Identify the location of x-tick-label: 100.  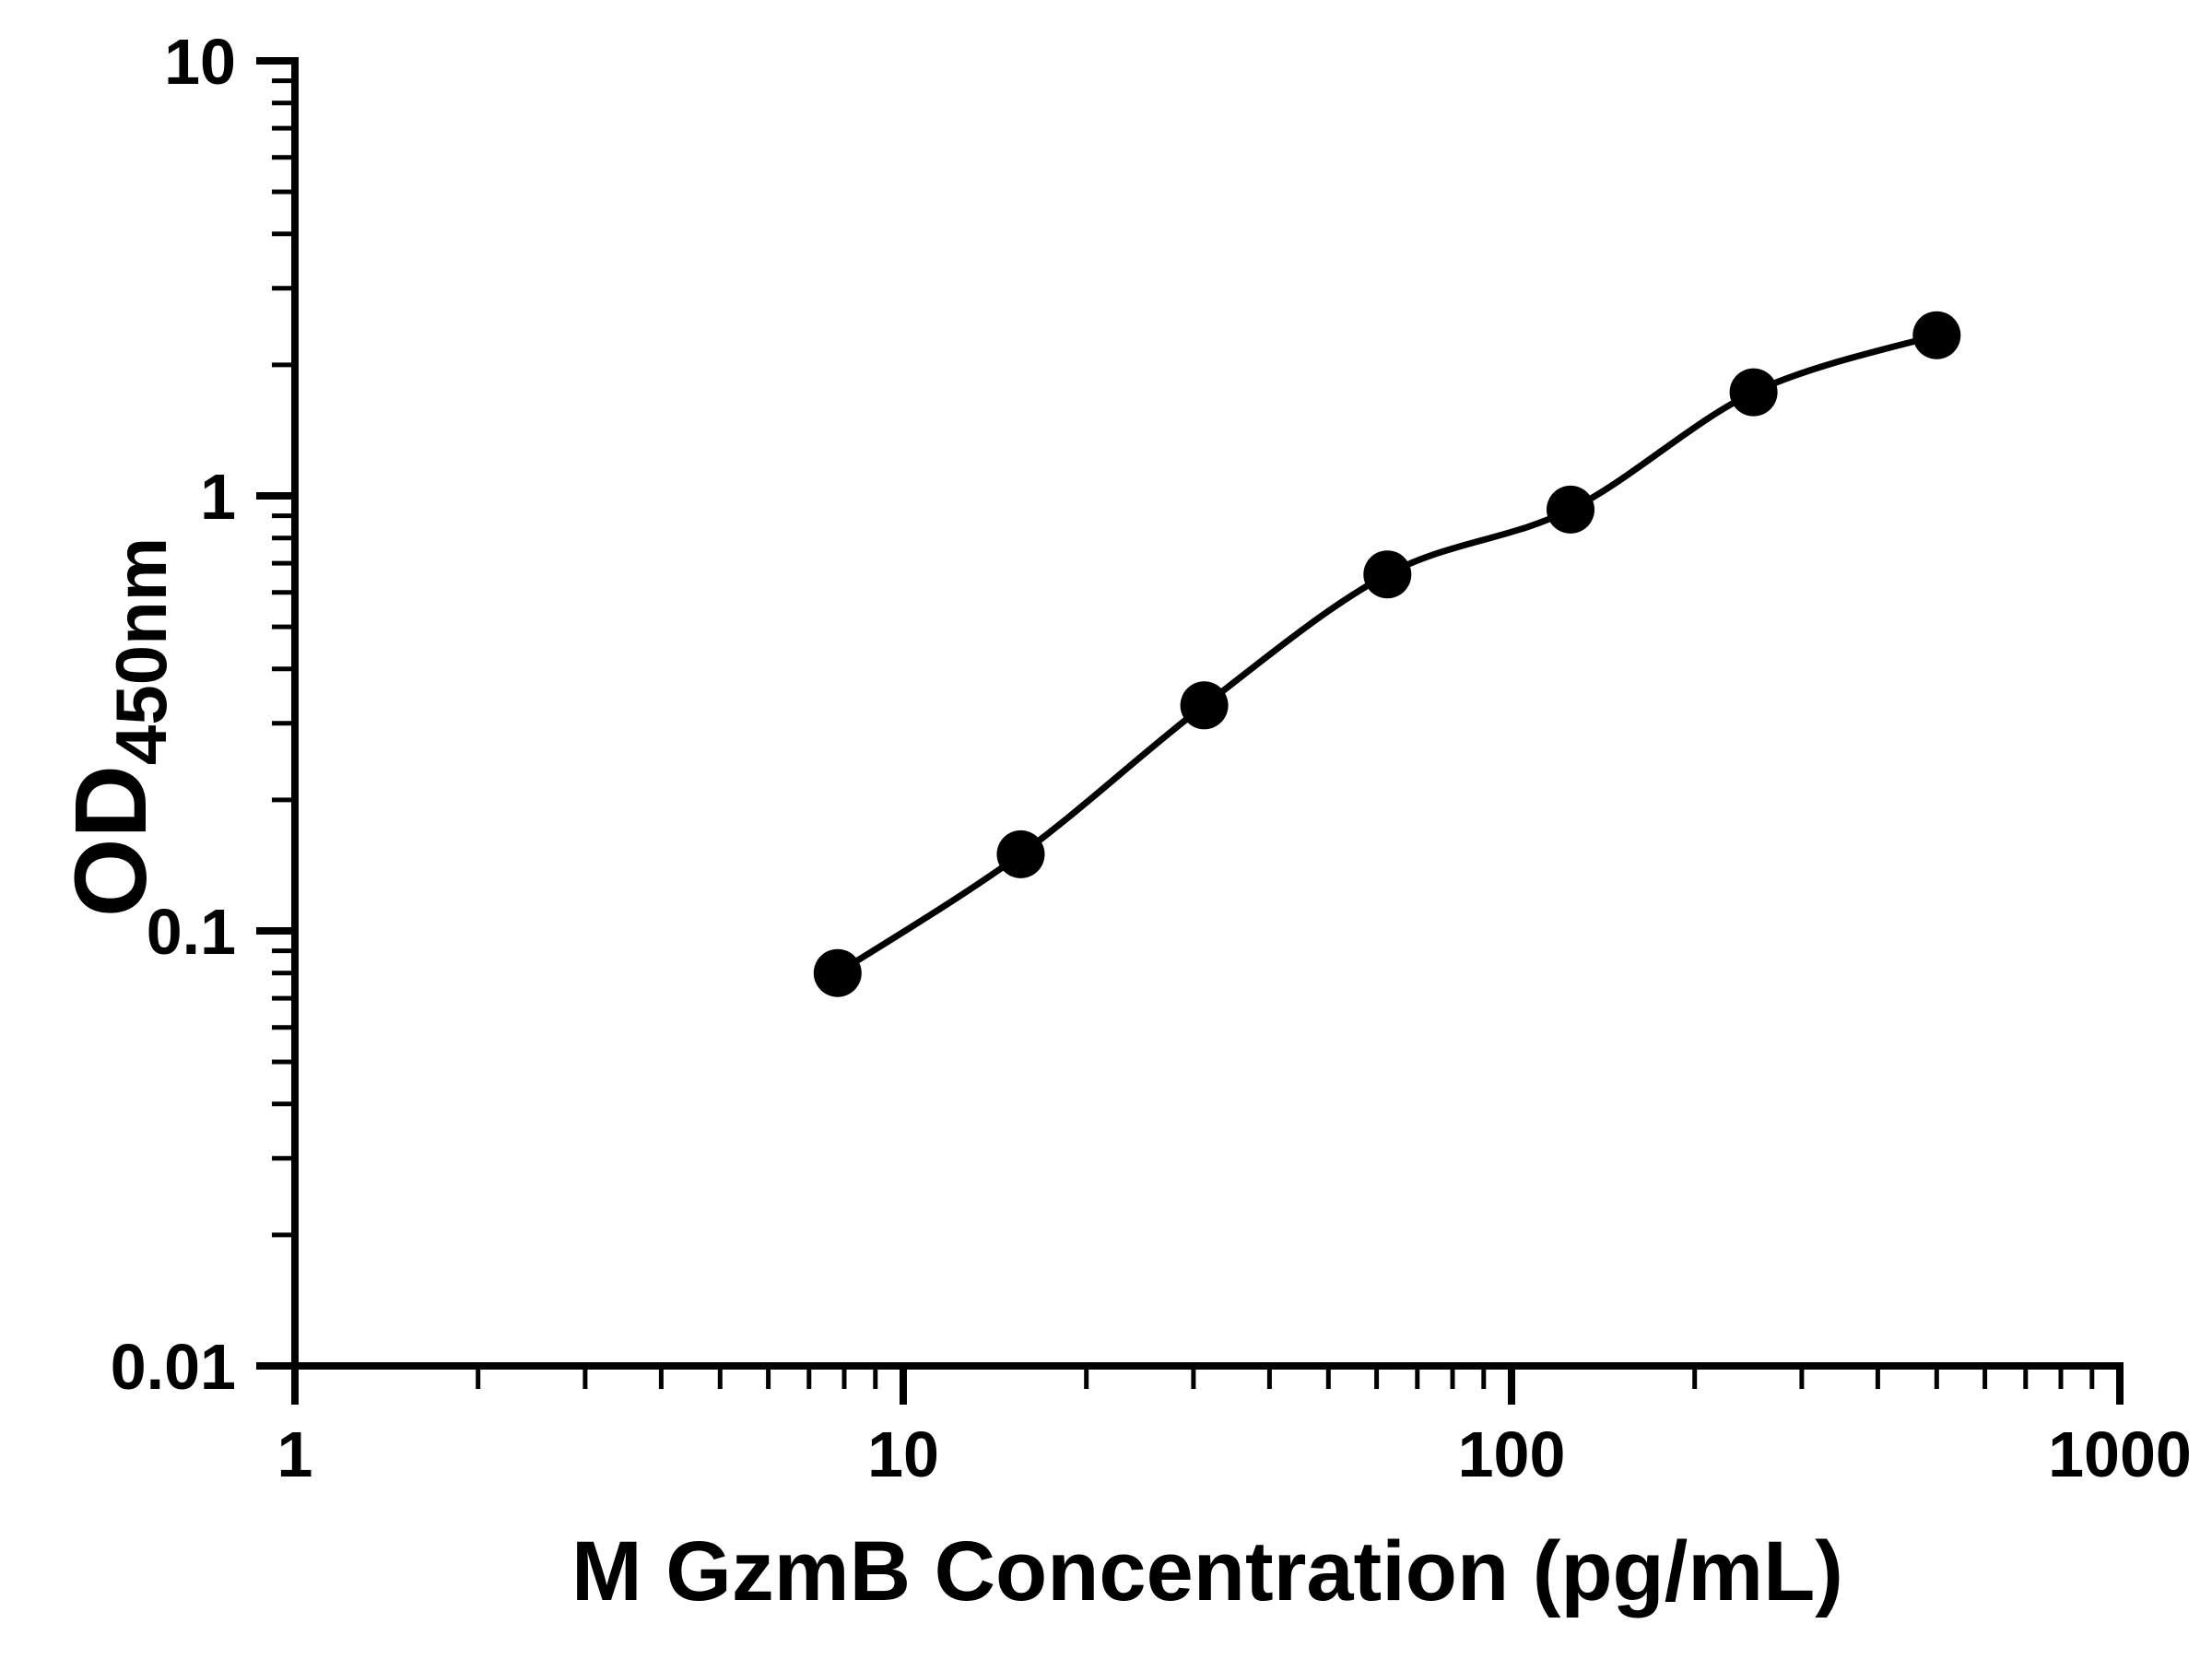
(1512, 1454).